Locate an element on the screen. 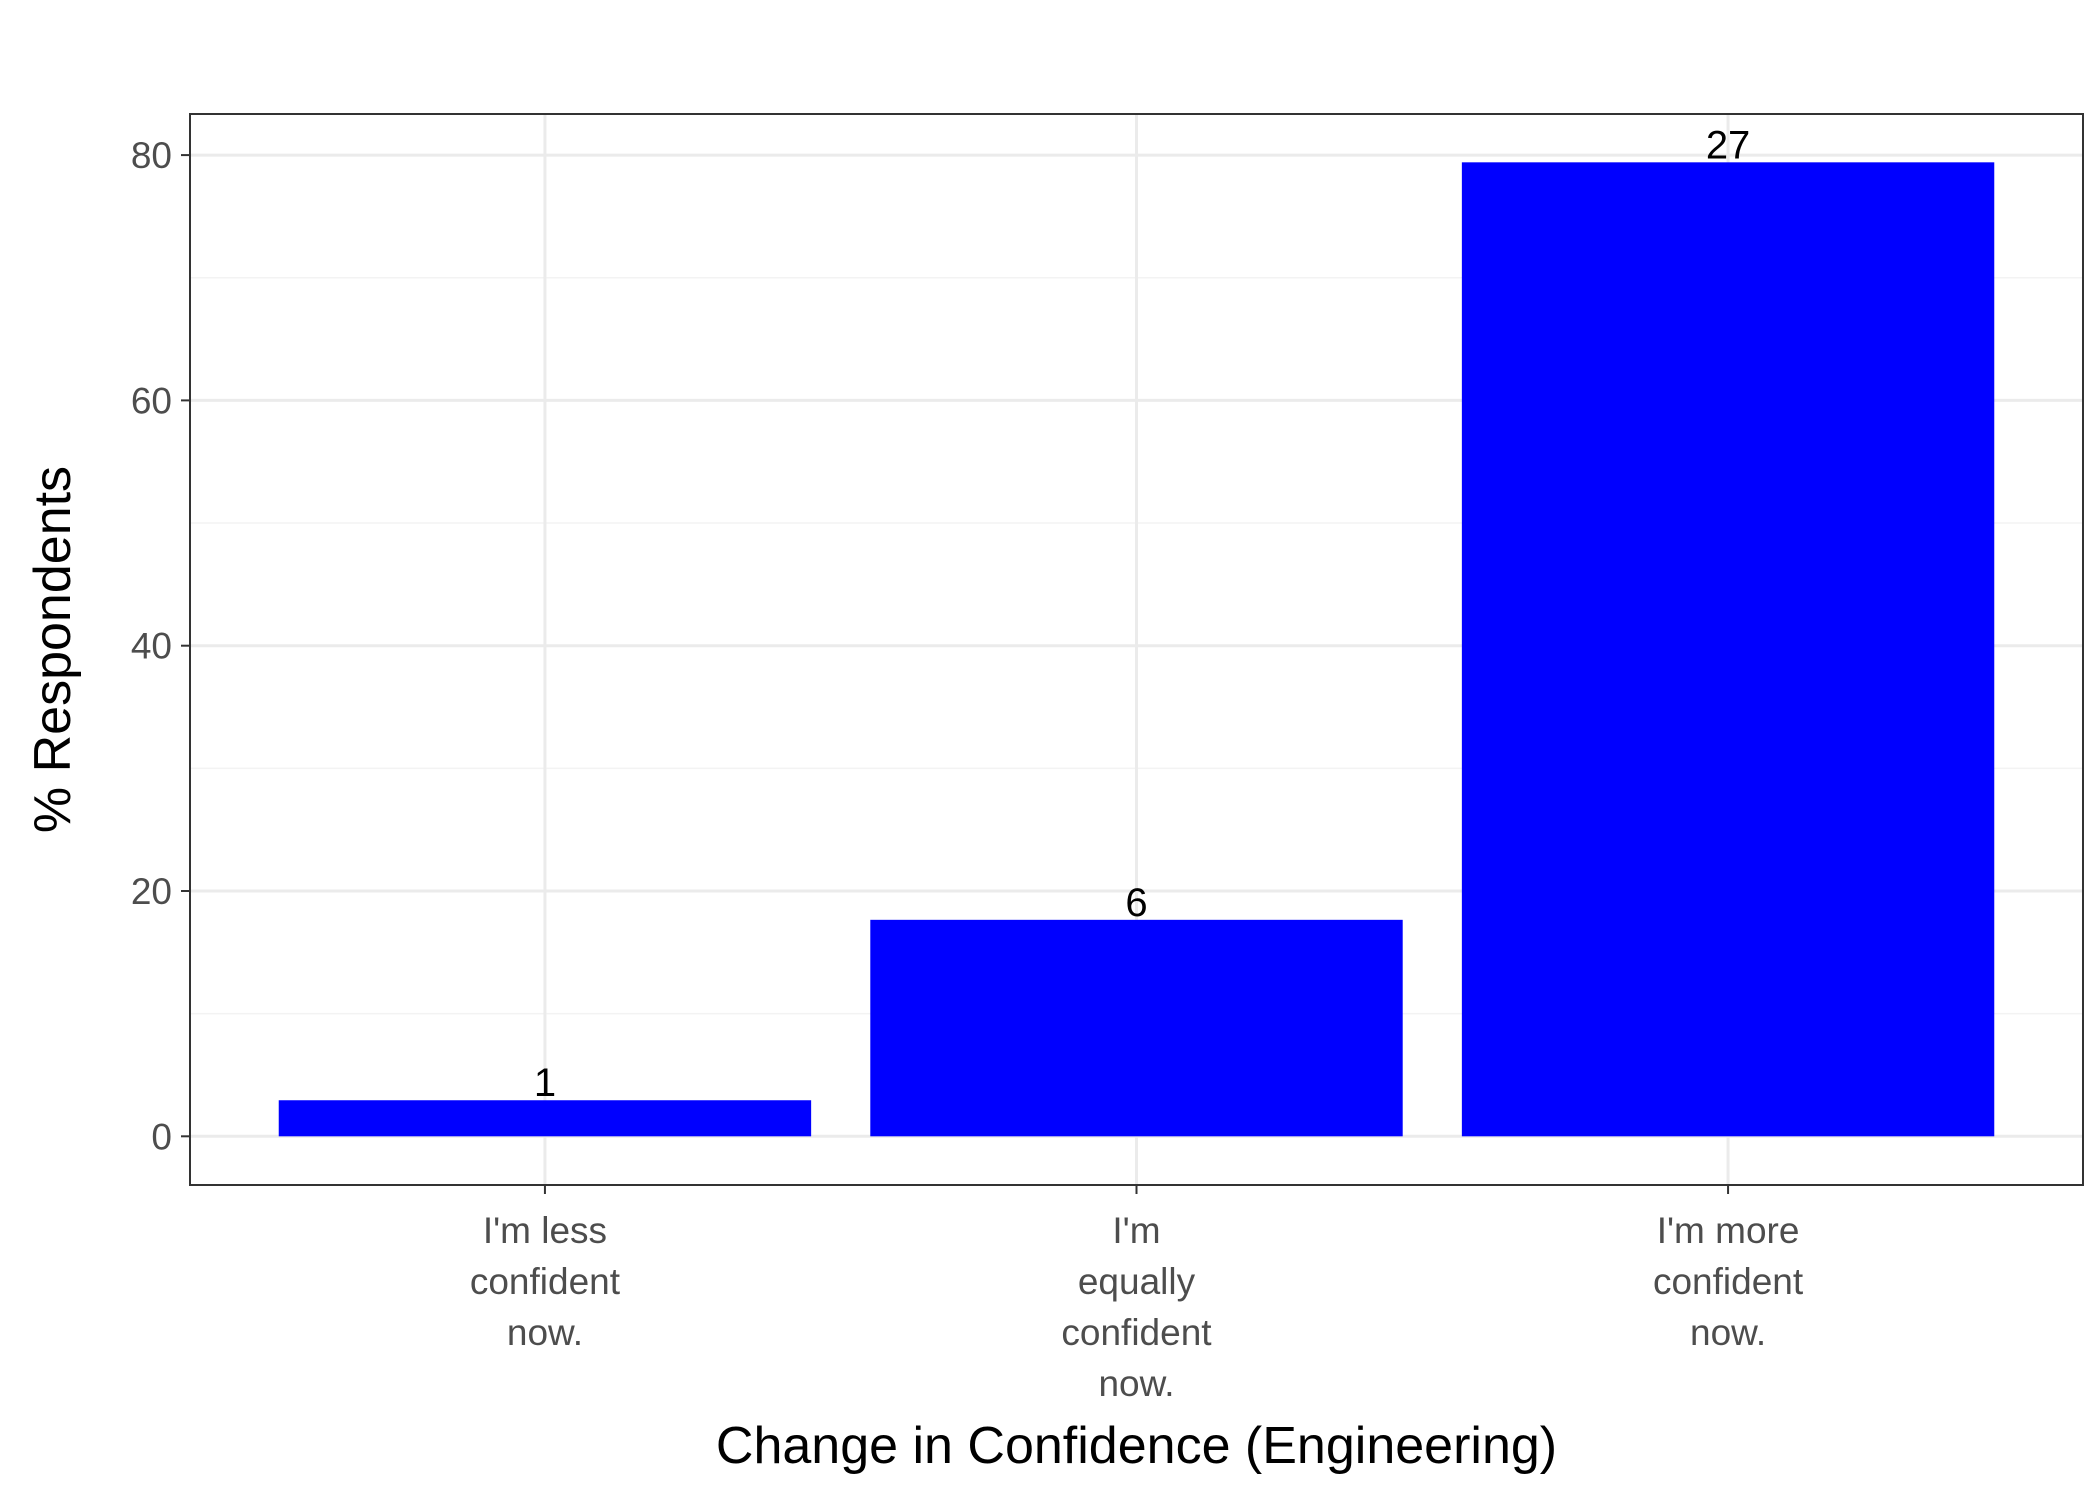  y-tick-label: 20 is located at coordinates (151, 891).